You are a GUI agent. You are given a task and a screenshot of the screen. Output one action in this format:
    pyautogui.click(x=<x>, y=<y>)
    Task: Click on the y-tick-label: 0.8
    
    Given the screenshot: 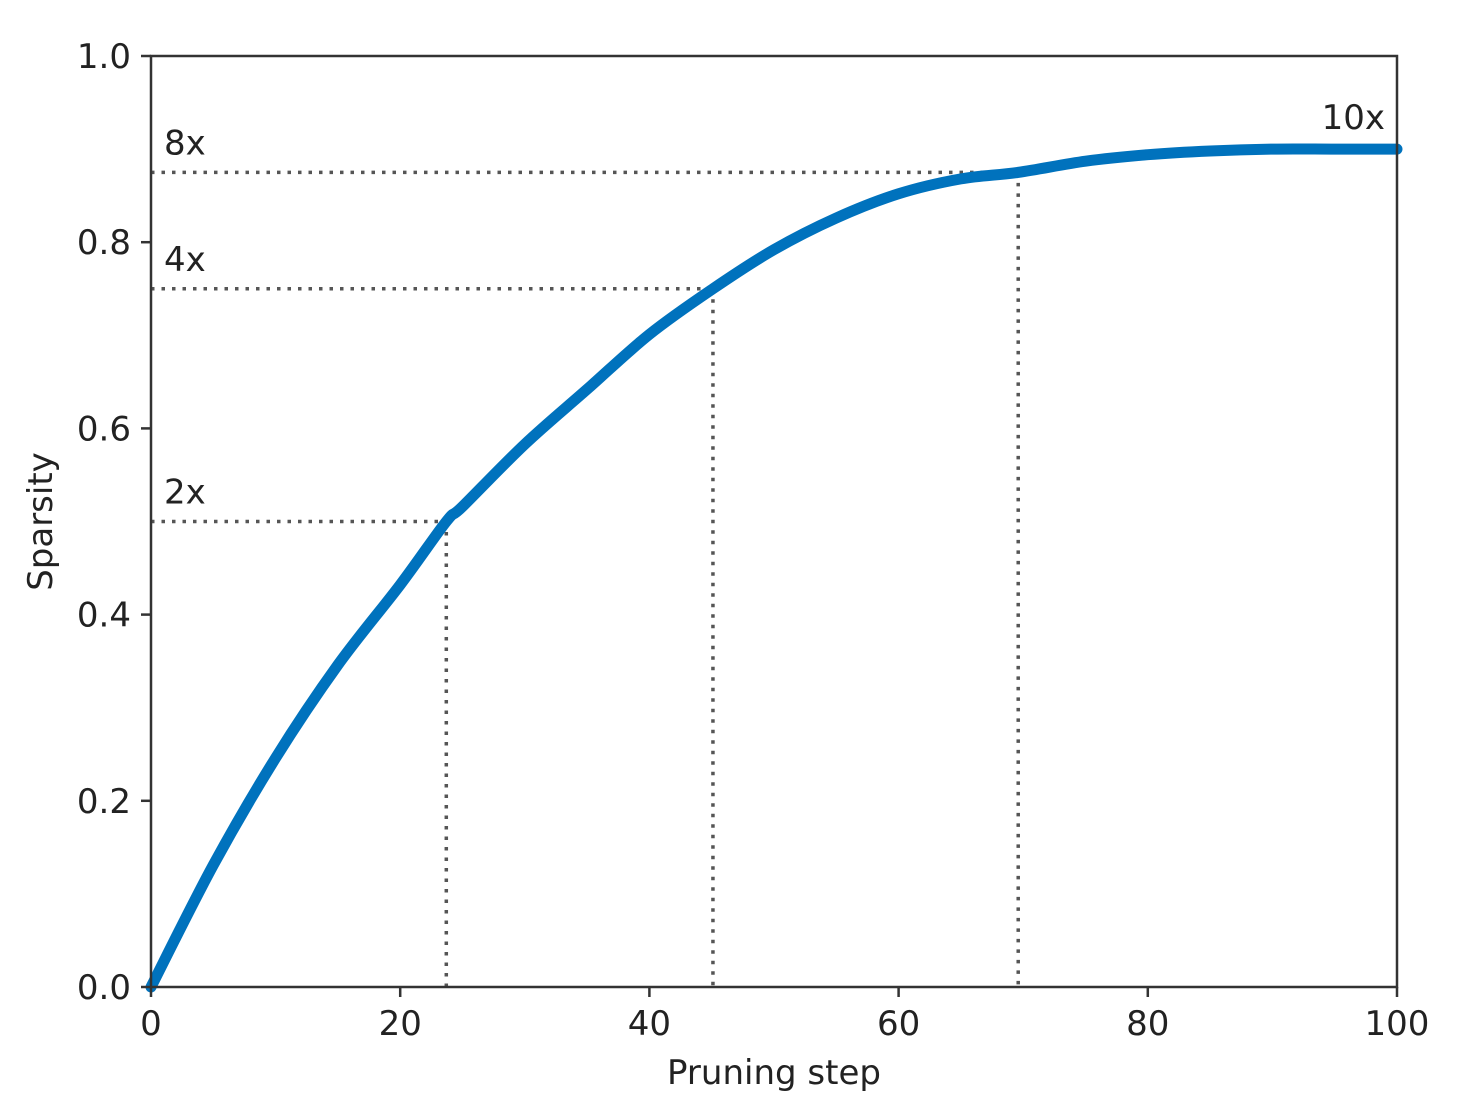 What is the action you would take?
    pyautogui.click(x=104, y=243)
    